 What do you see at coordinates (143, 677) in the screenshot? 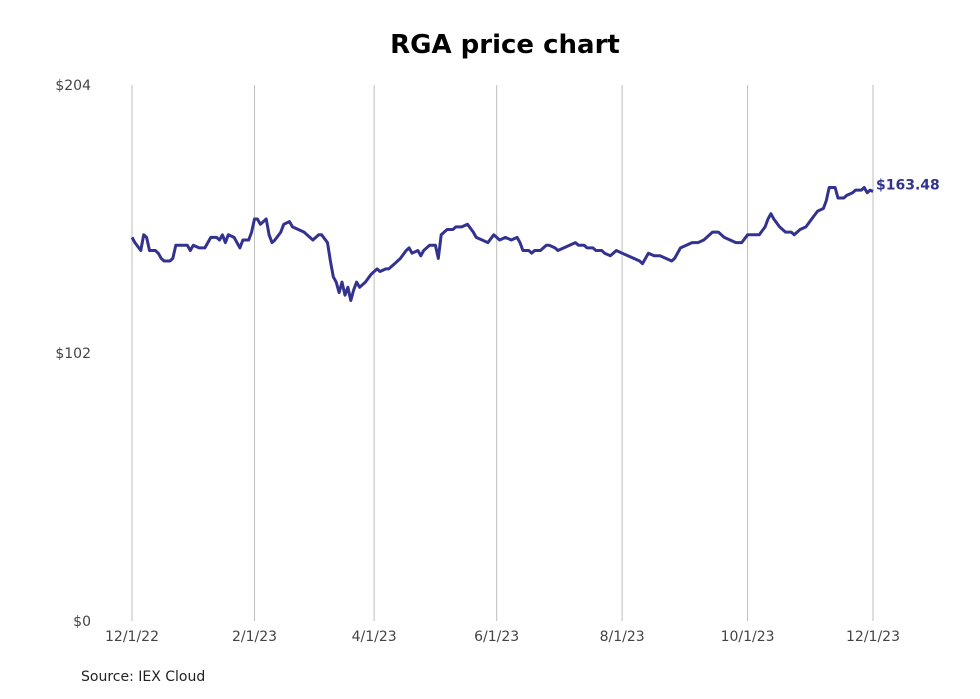
I see `source-note: Source: IEX Cloud` at bounding box center [143, 677].